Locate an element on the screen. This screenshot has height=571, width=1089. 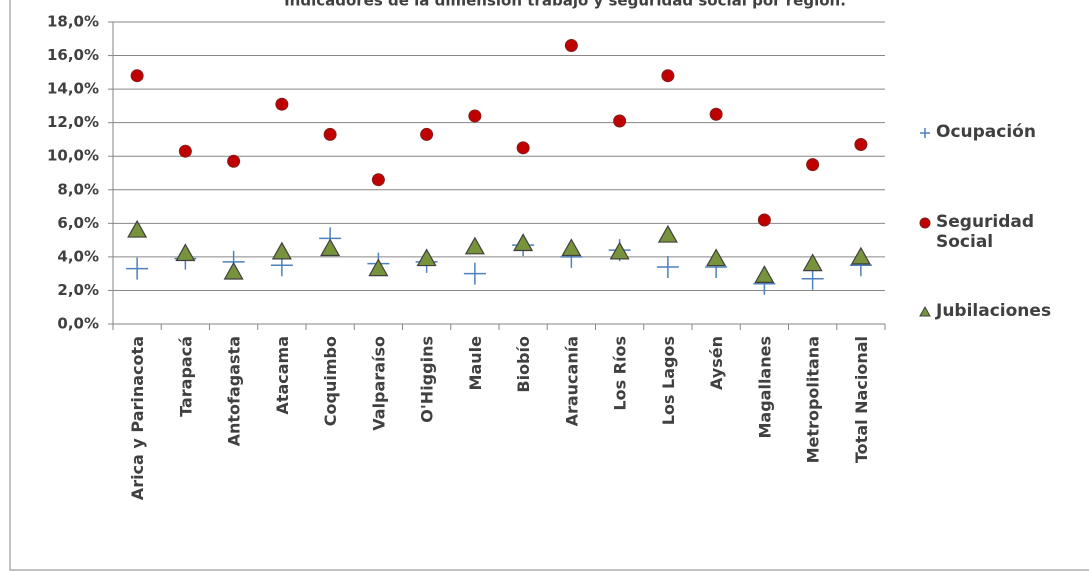
x-tick-label: Los Lagos is located at coordinates (668, 380).